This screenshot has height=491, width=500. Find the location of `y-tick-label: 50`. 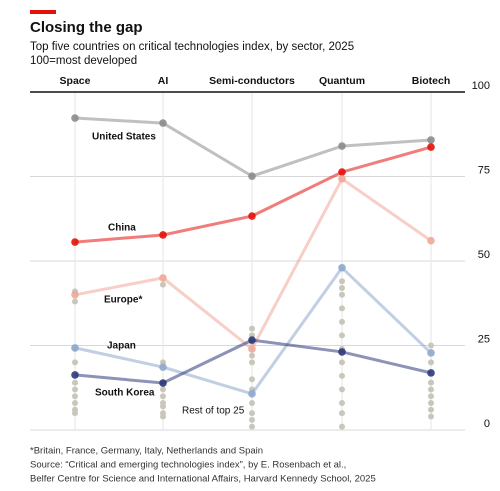

y-tick-label: 50 is located at coordinates (484, 255).